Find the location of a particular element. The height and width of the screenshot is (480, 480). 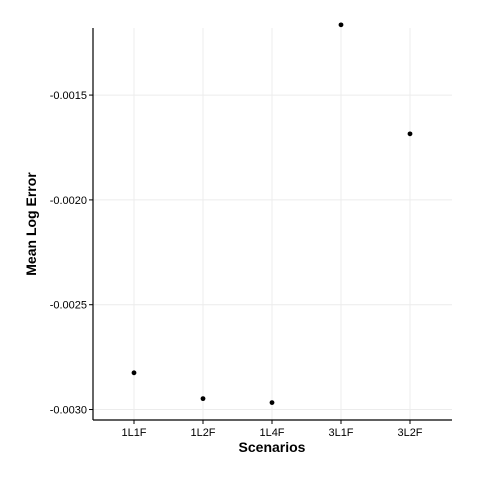

data-point-3l1f is located at coordinates (341, 24).